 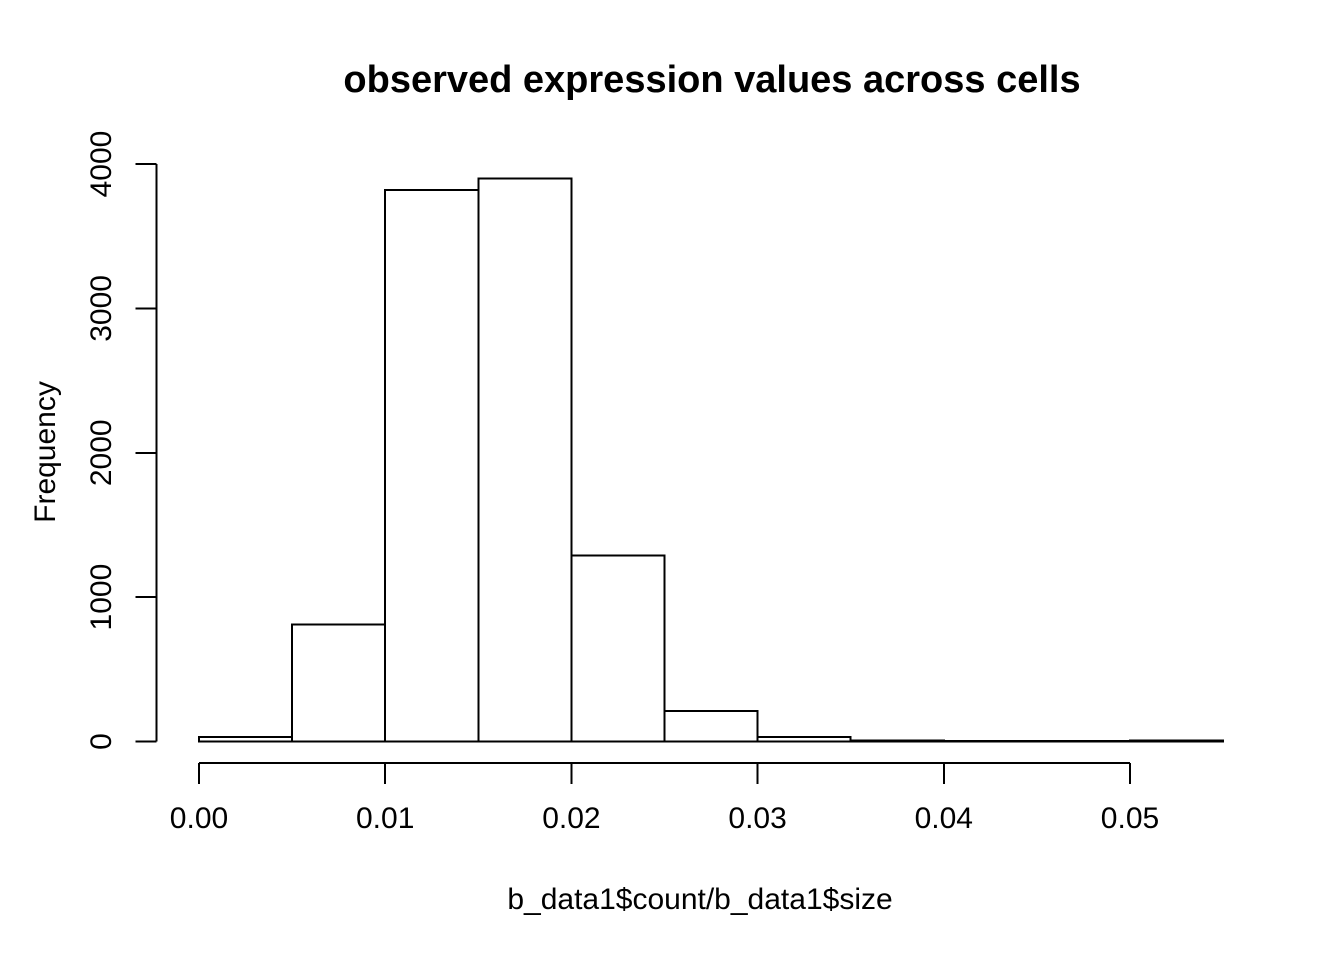 I want to click on y-tick-label: 1000, so click(x=101, y=597).